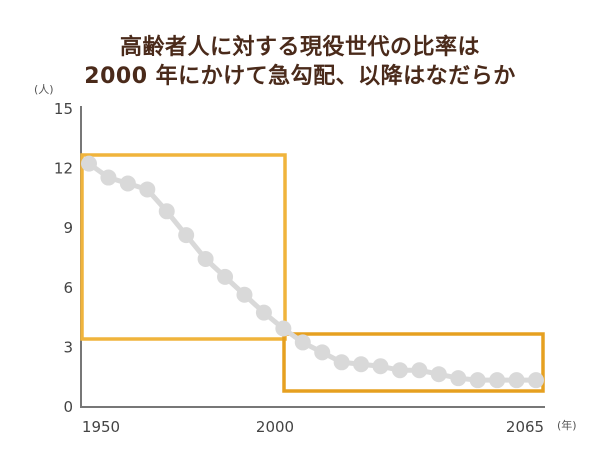  Describe the element at coordinates (63, 169) in the screenshot. I see `y-tick-label: 12` at that location.